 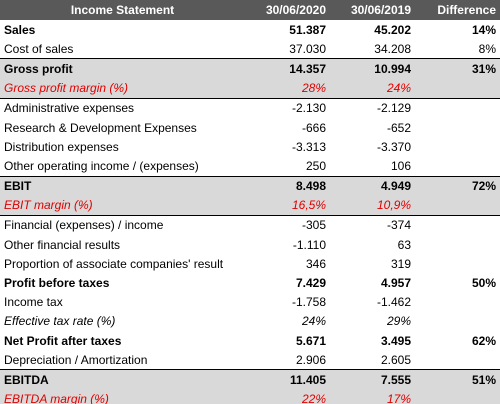 What do you see at coordinates (307, 29) in the screenshot?
I see `value-2020: 51.387` at bounding box center [307, 29].